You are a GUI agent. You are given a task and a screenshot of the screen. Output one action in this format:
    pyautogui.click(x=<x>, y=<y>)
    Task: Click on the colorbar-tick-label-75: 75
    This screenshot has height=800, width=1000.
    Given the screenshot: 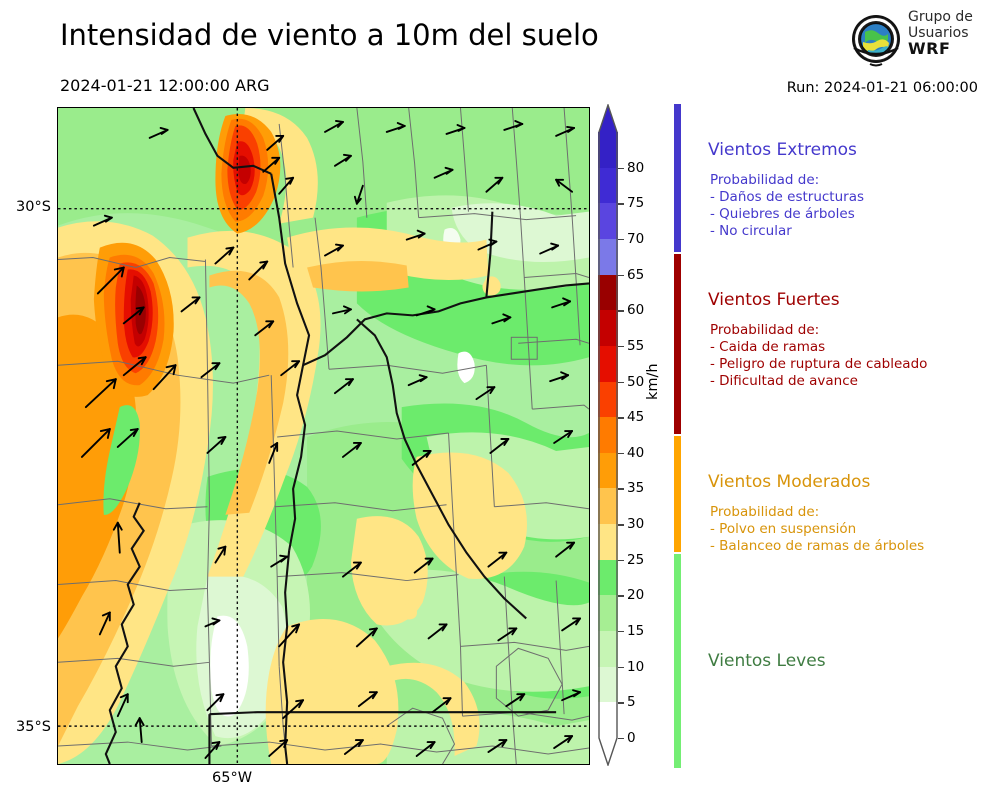 What is the action you would take?
    pyautogui.click(x=636, y=203)
    